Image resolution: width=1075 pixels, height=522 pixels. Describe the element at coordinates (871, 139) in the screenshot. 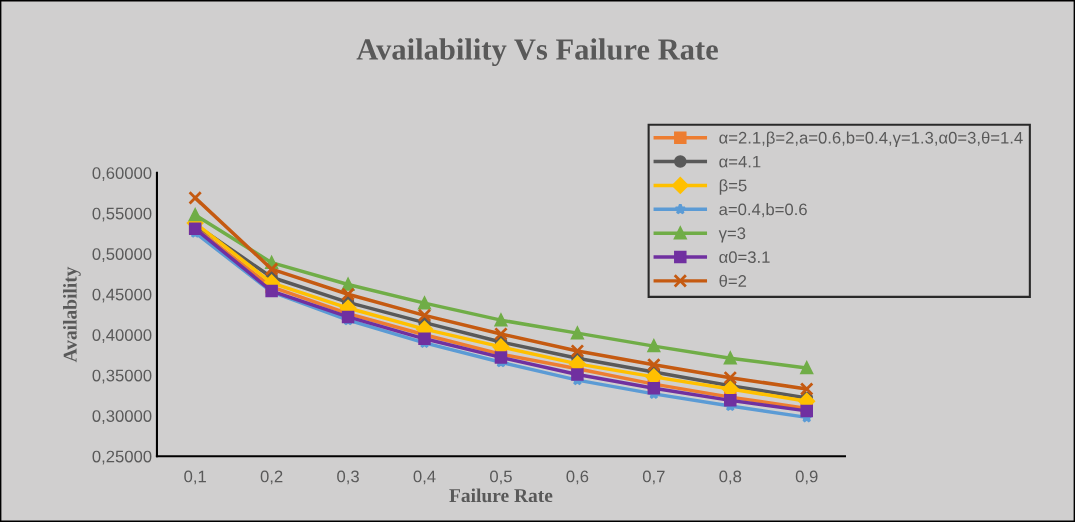

I see `legend-label: α=2.1,β=2,a=0.6,b=0.4,γ=1.3,α0=3,θ=1.4` at that location.